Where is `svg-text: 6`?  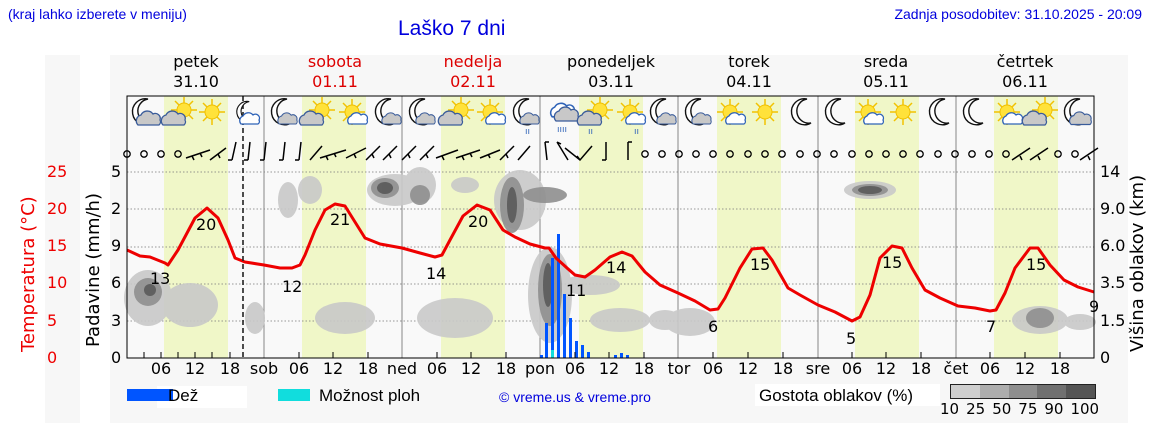 svg-text: 6 is located at coordinates (713, 326).